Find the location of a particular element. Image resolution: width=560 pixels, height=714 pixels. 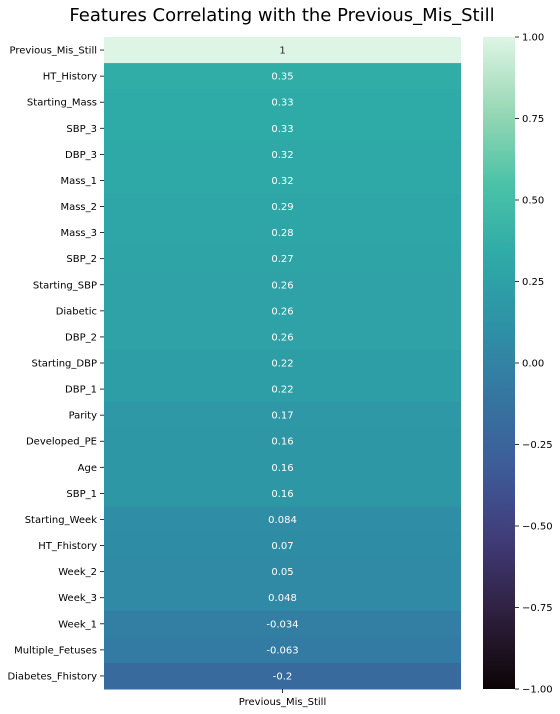

y-tick-label: Starting_Mass is located at coordinates (62, 103).